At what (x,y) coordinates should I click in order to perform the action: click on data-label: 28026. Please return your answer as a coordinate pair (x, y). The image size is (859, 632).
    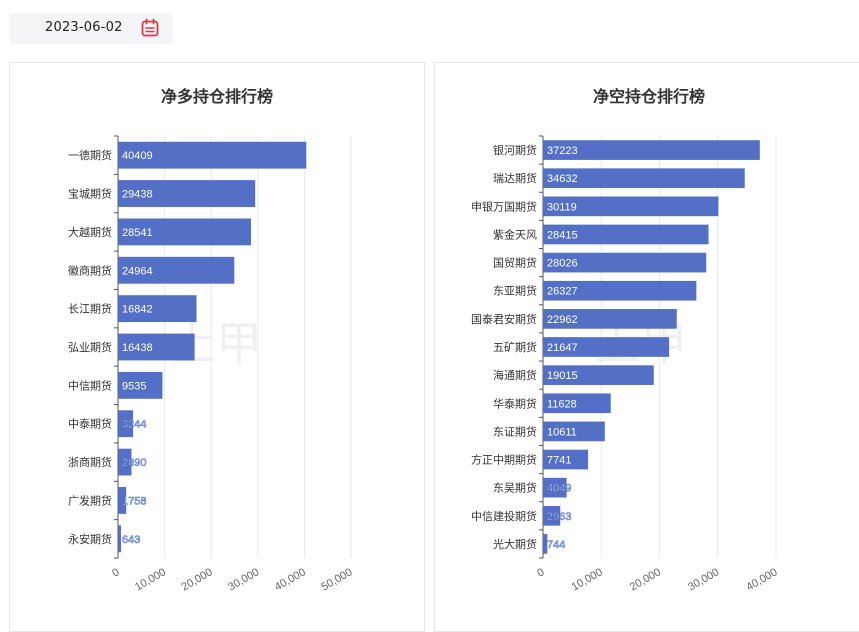
    Looking at the image, I should click on (562, 264).